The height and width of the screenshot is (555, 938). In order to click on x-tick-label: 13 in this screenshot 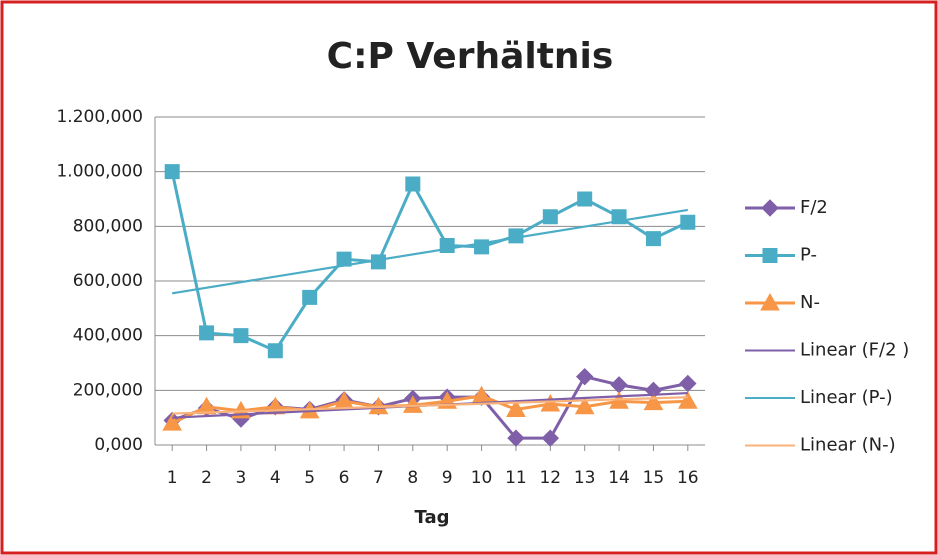, I will do `click(585, 478)`.